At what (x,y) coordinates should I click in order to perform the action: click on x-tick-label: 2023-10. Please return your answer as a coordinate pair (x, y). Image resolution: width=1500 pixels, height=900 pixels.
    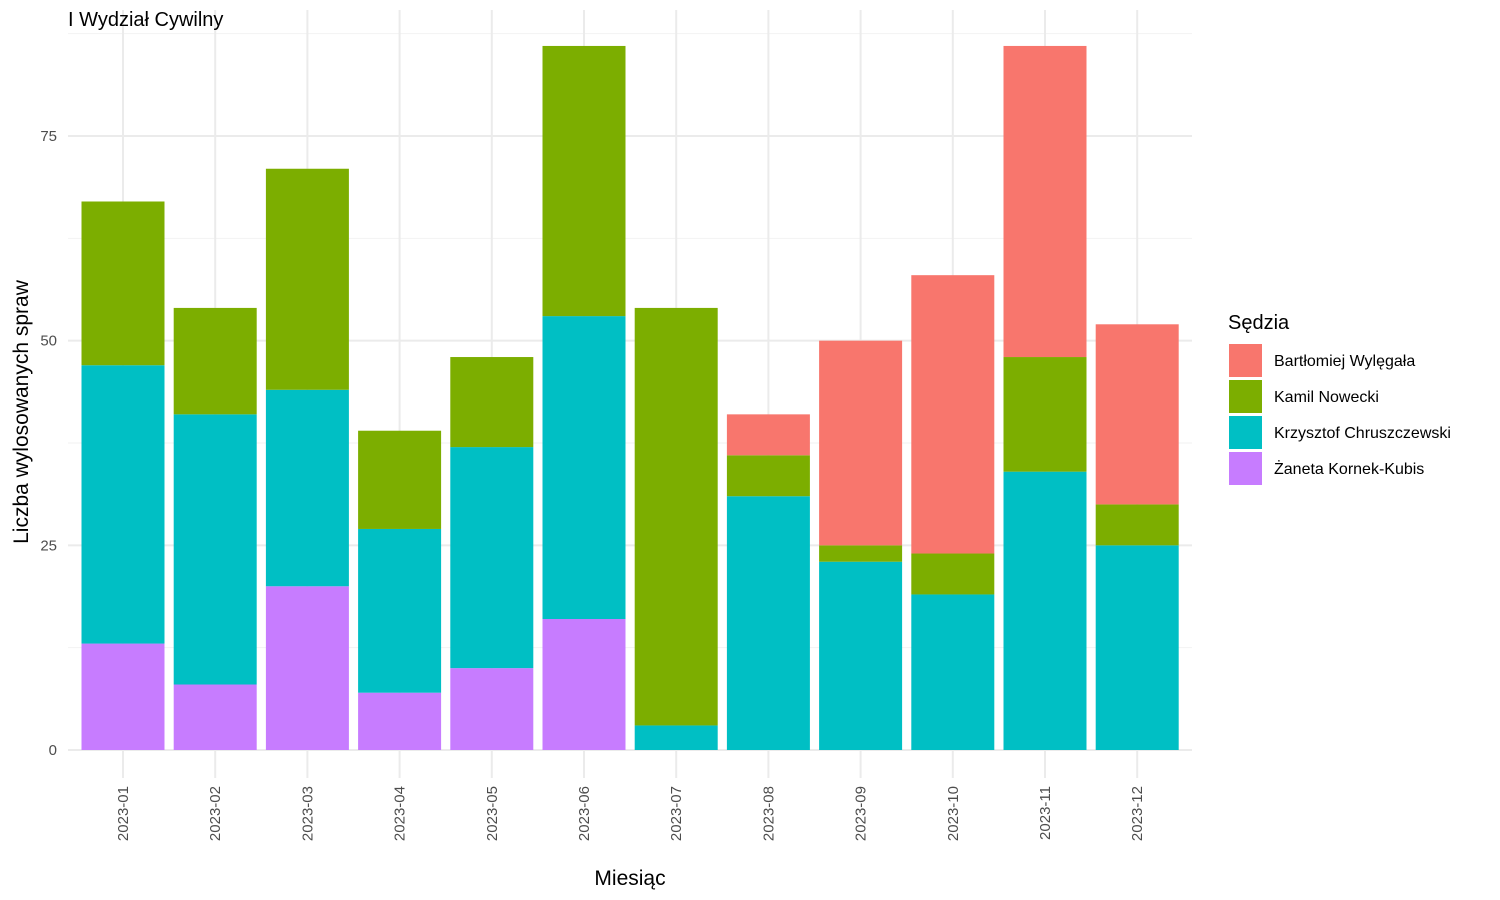
    Looking at the image, I should click on (953, 813).